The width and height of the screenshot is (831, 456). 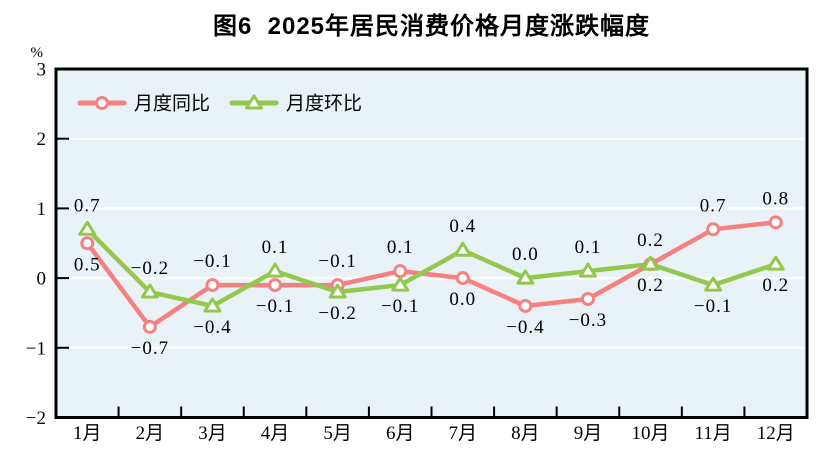 What do you see at coordinates (712, 433) in the screenshot?
I see `x-tick-label: 11月` at bounding box center [712, 433].